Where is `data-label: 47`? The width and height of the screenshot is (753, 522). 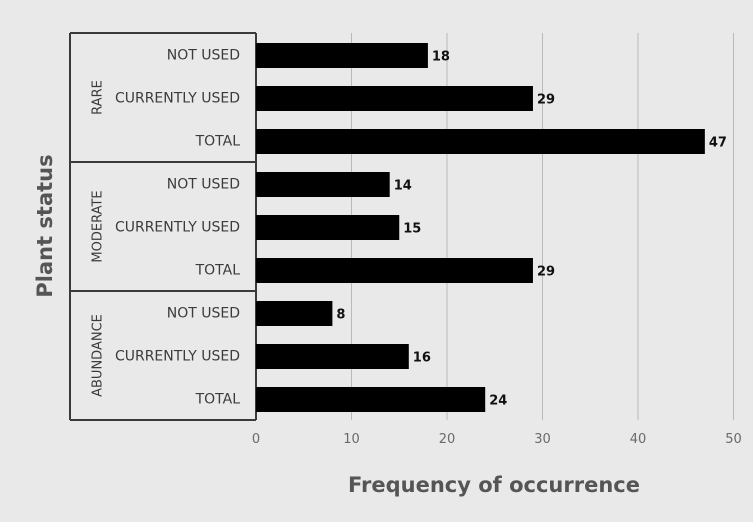 data-label: 47 is located at coordinates (718, 143).